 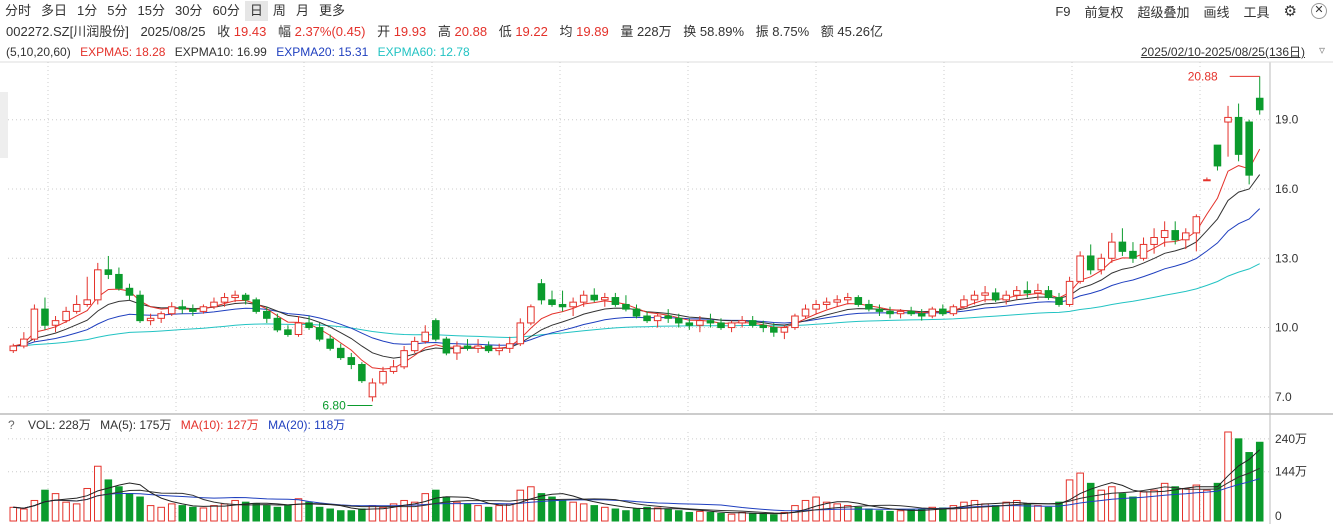 What do you see at coordinates (226, 10) in the screenshot?
I see `period-tab: 60分` at bounding box center [226, 10].